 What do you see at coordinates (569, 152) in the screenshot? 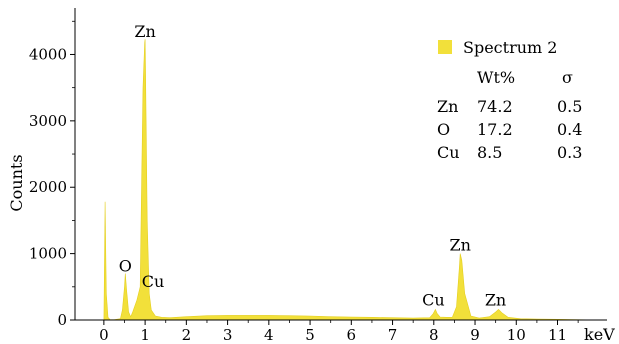
I see `table-cell: 0.3` at bounding box center [569, 152].